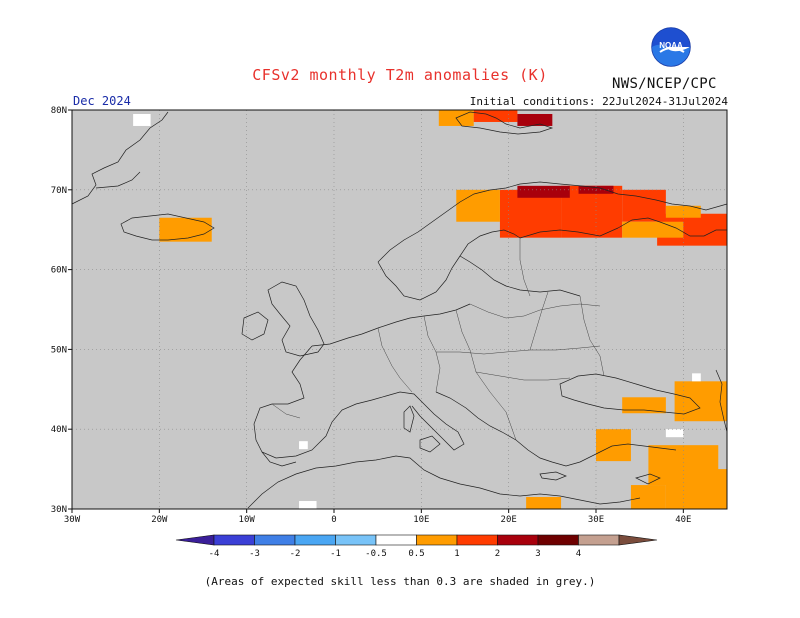 This screenshot has width=800, height=618. Describe the element at coordinates (59, 271) in the screenshot. I see `lat-tick-label: 60N` at that location.